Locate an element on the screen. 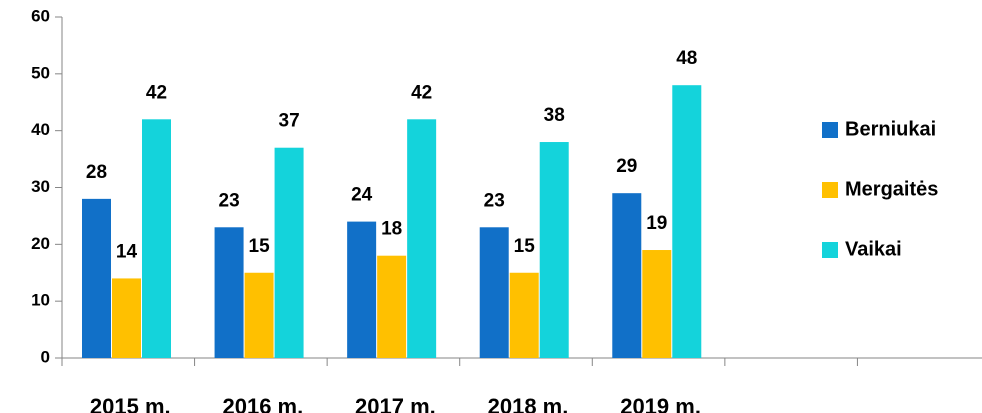 The image size is (982, 413). y-tick-label: 10 is located at coordinates (40, 300).